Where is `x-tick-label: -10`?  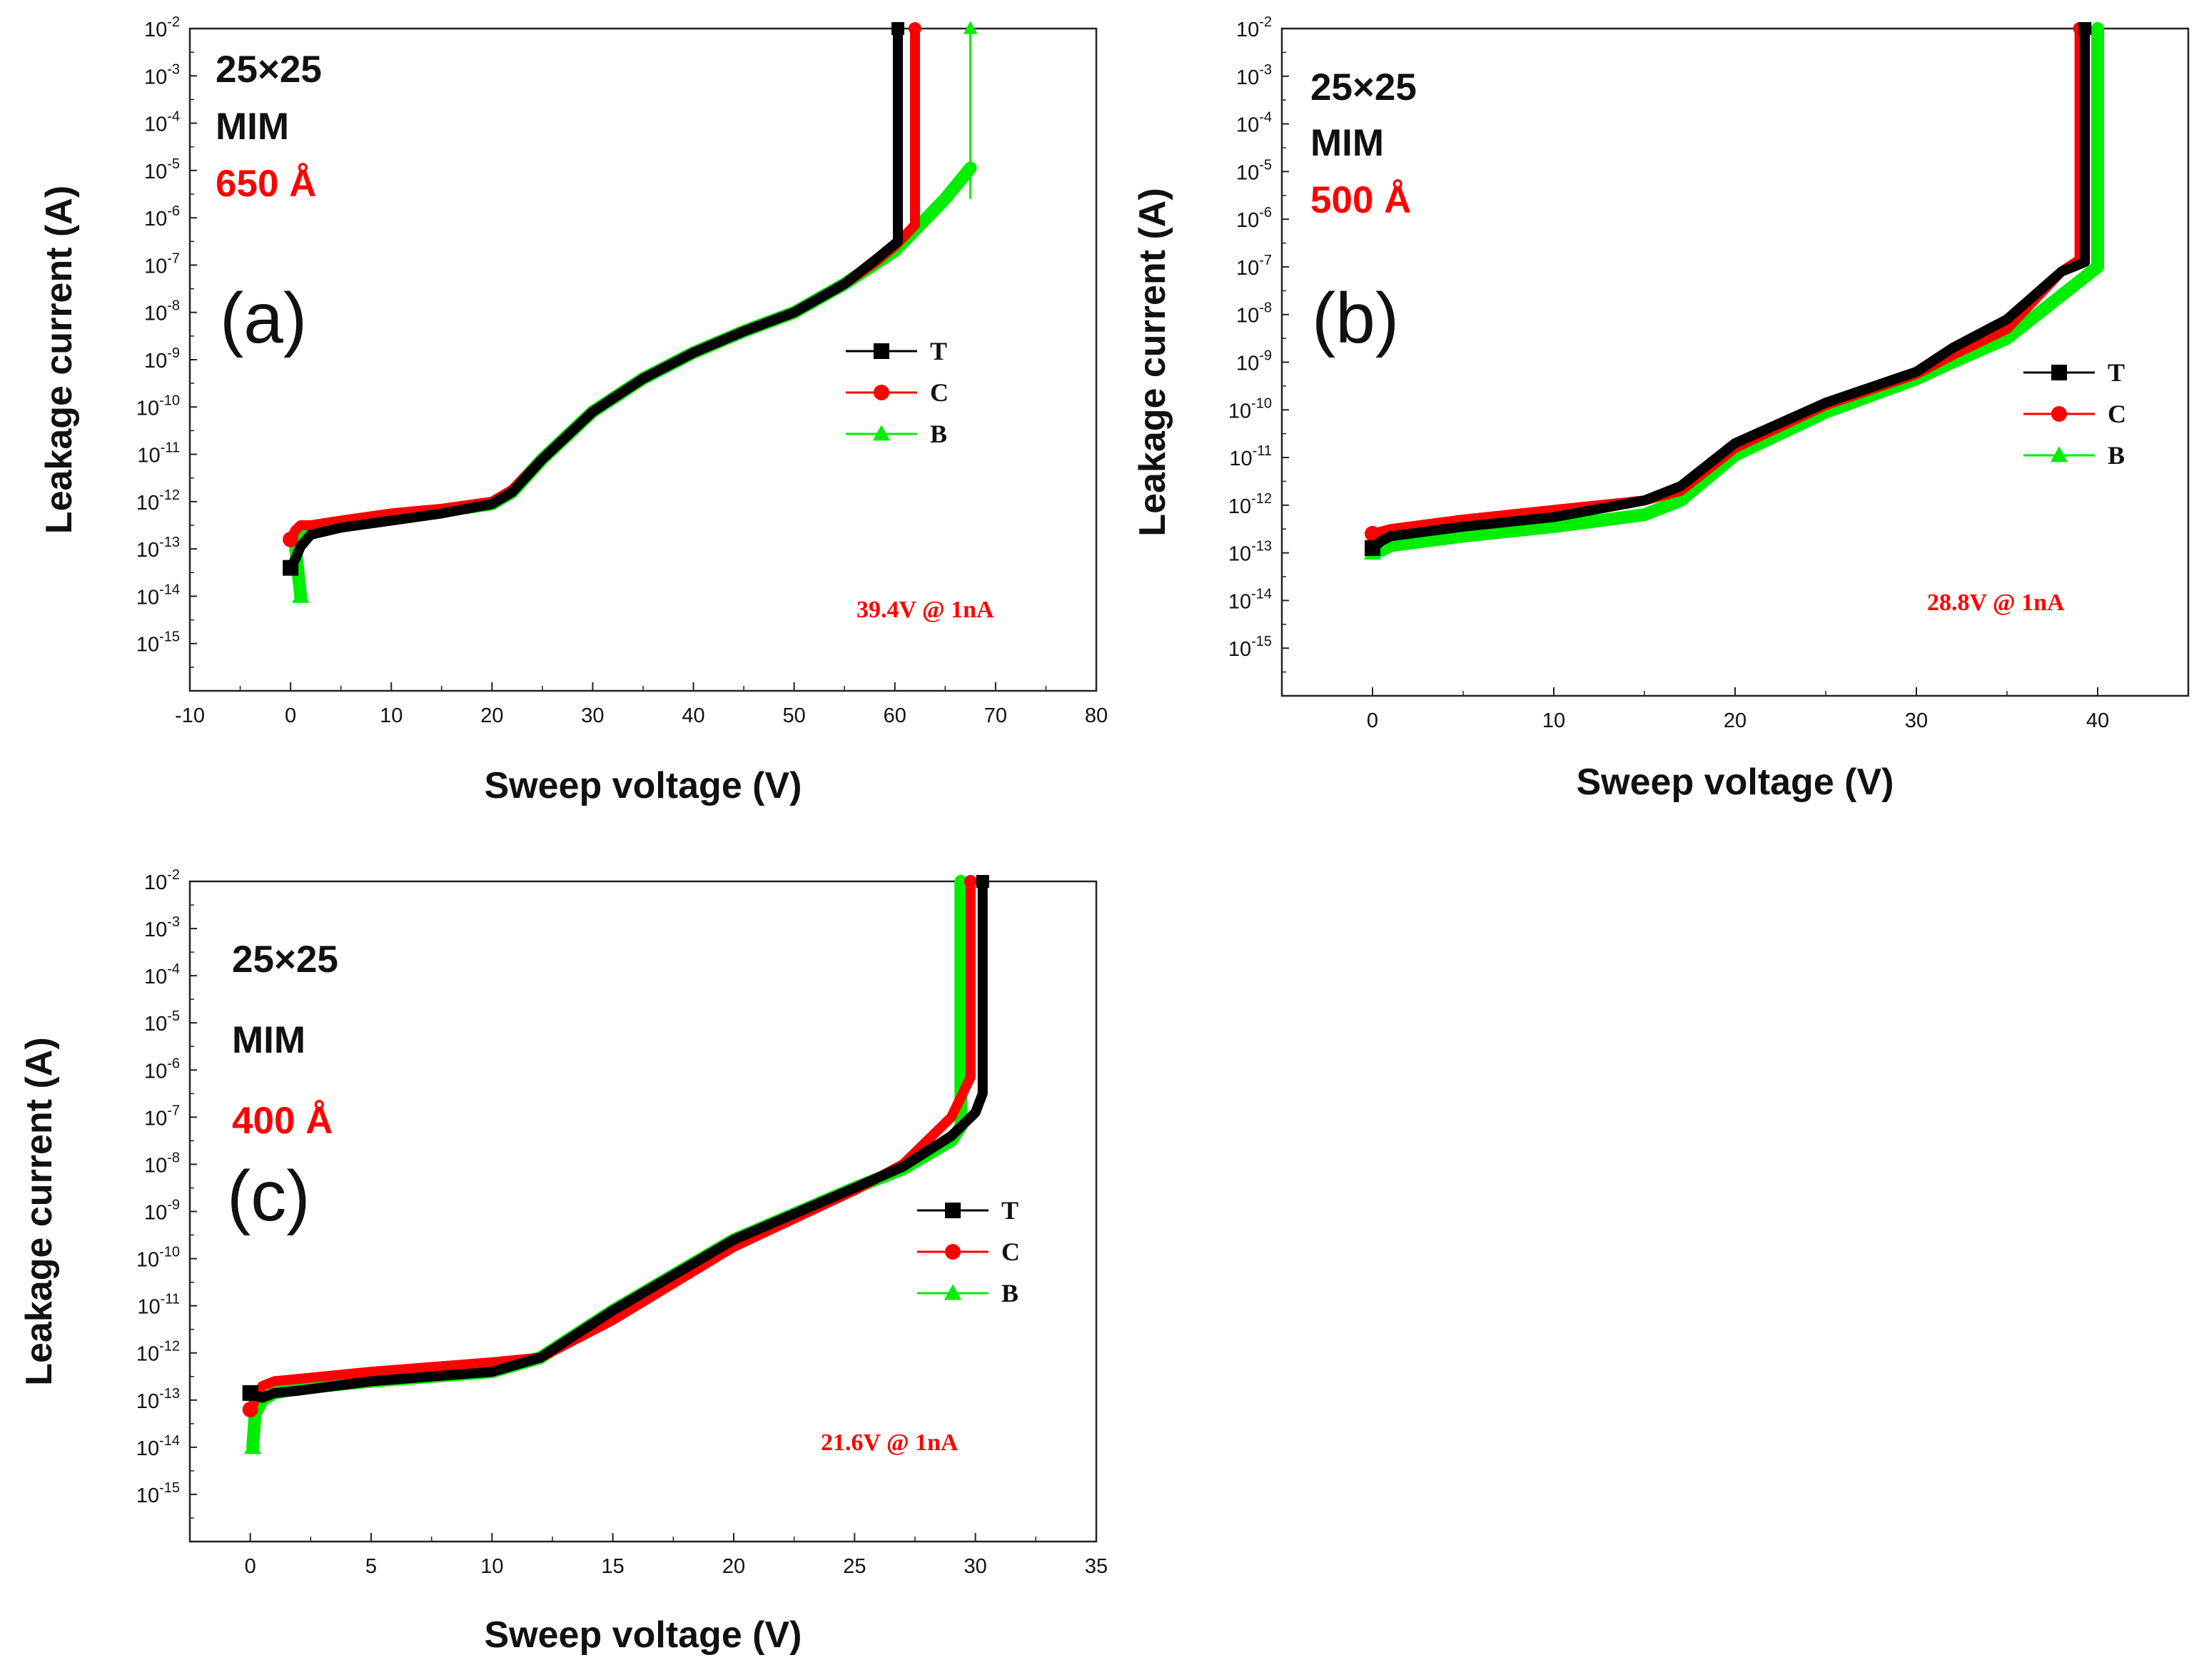
x-tick-label: -10 is located at coordinates (190, 715).